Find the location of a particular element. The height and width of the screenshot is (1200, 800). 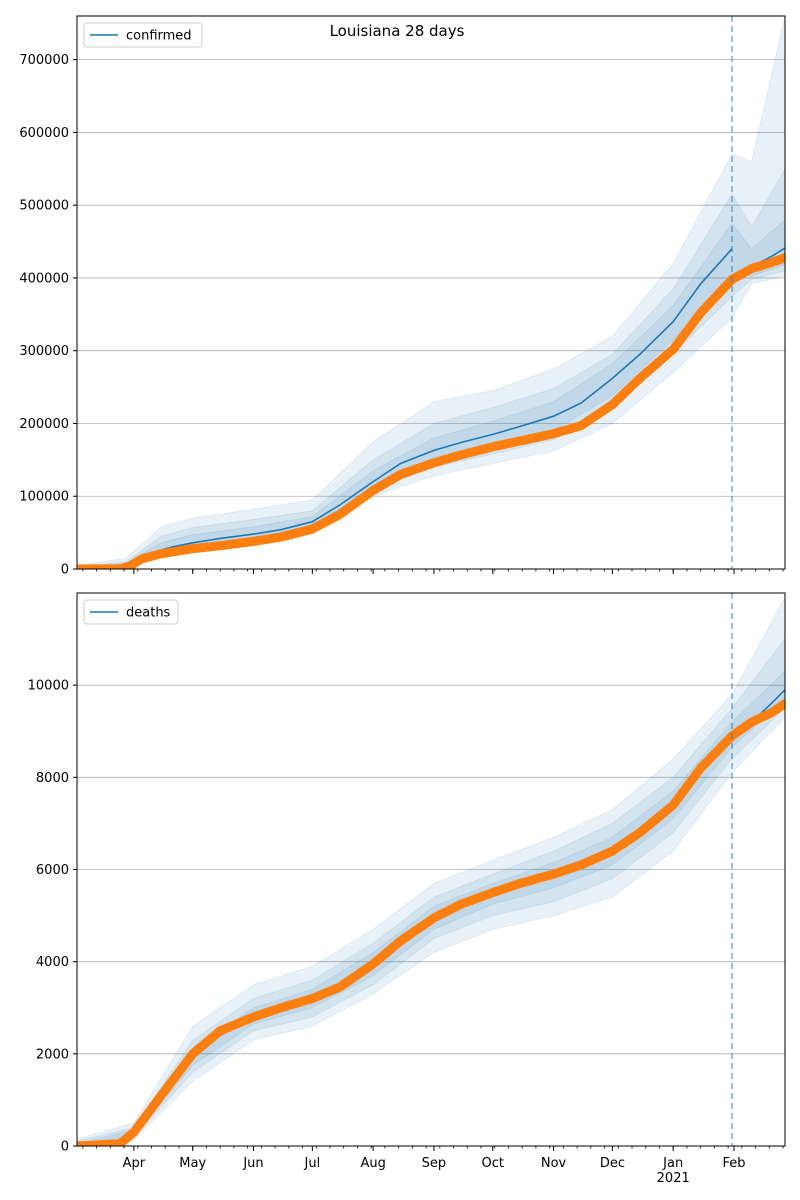

chart-0-y-tick-label-7: 700000 is located at coordinates (44, 60).